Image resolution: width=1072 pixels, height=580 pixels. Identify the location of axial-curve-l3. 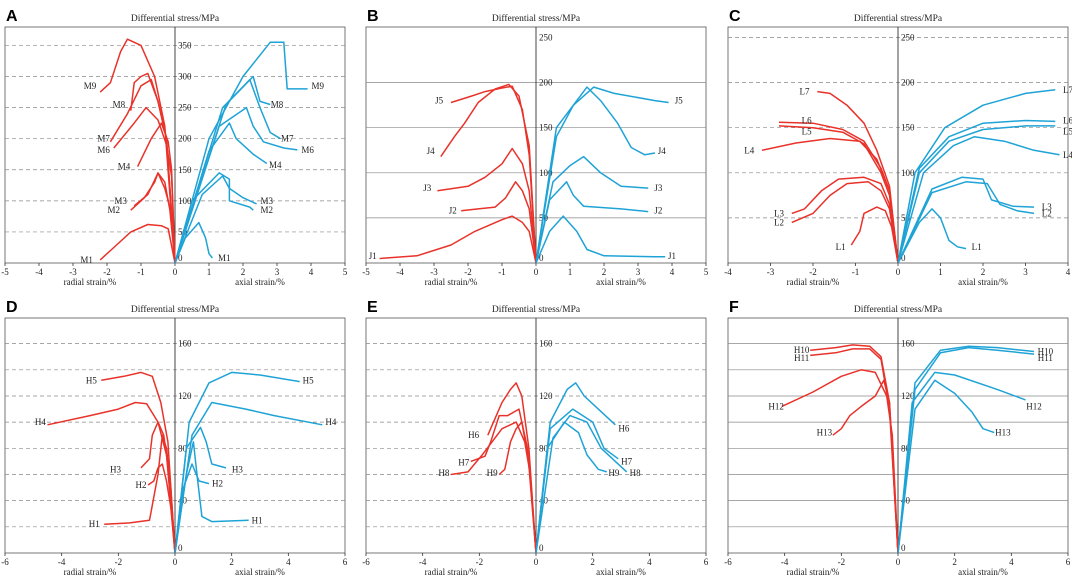
(966, 220).